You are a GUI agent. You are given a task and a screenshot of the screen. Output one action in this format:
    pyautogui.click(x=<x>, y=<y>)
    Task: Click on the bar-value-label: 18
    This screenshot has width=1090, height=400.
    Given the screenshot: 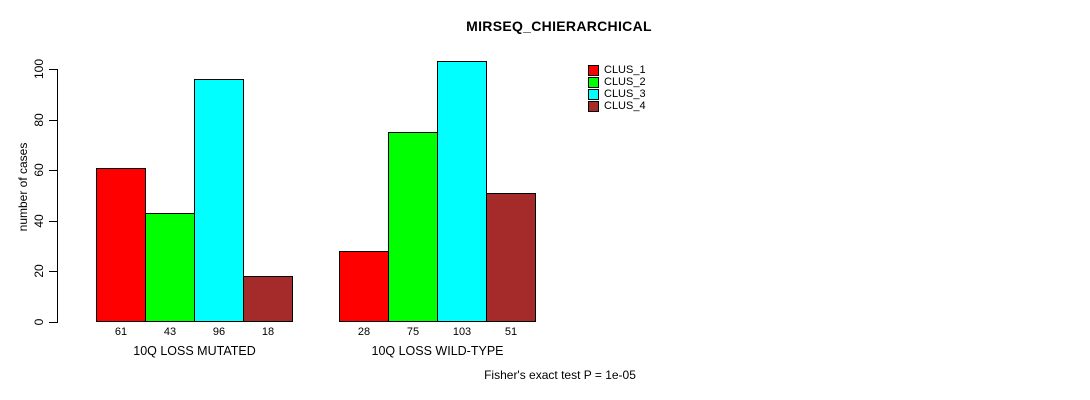 What is the action you would take?
    pyautogui.click(x=268, y=332)
    